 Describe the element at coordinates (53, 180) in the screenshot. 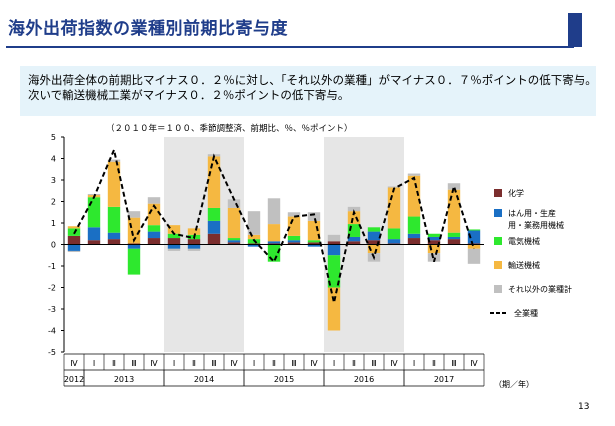

I see `y-tick-label: 3` at that location.